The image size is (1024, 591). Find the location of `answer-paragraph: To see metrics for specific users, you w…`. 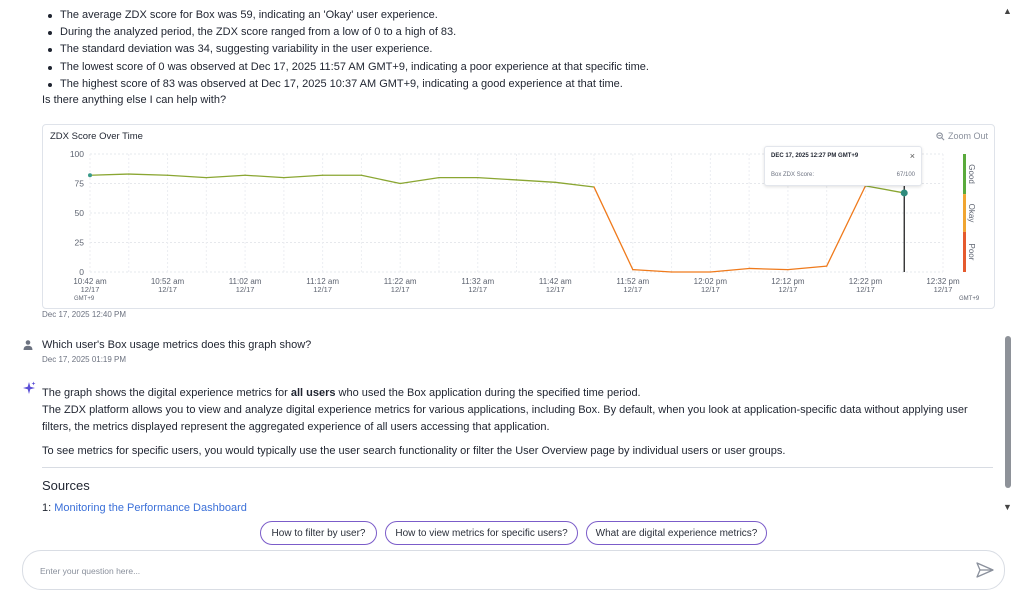

answer-paragraph: To see metrics for specific users, you w… is located at coordinates (414, 451).